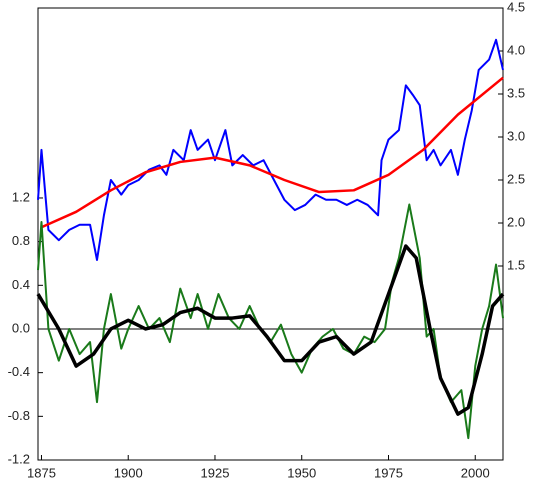  Describe the element at coordinates (516, 135) in the screenshot. I see `y2-tick-label: 3.0` at that location.